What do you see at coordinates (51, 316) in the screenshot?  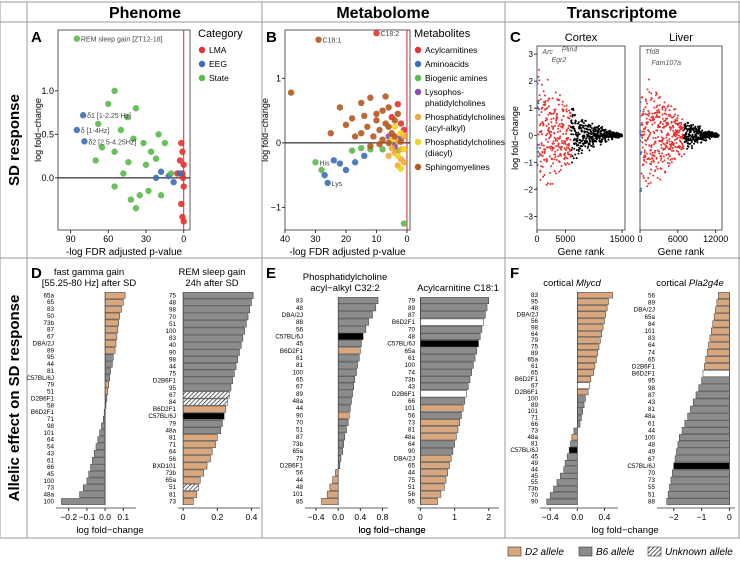 I see `bar-category-label-D1: 50` at bounding box center [51, 316].